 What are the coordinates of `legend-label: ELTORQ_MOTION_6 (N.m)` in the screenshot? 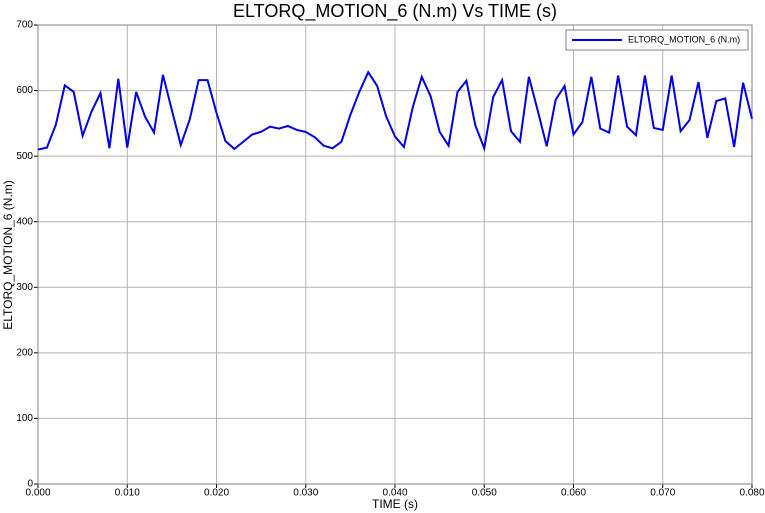 It's located at (684, 39).